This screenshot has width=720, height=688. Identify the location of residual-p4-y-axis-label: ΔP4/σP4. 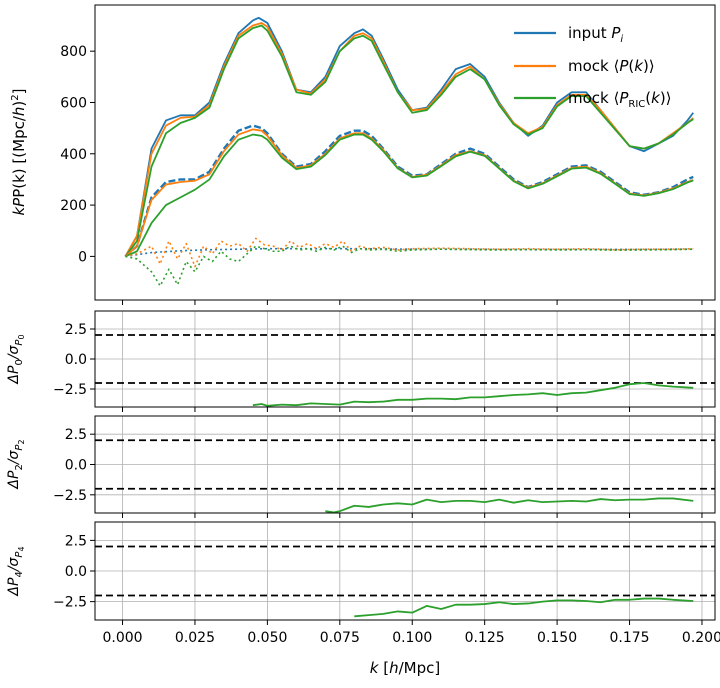
(16, 571).